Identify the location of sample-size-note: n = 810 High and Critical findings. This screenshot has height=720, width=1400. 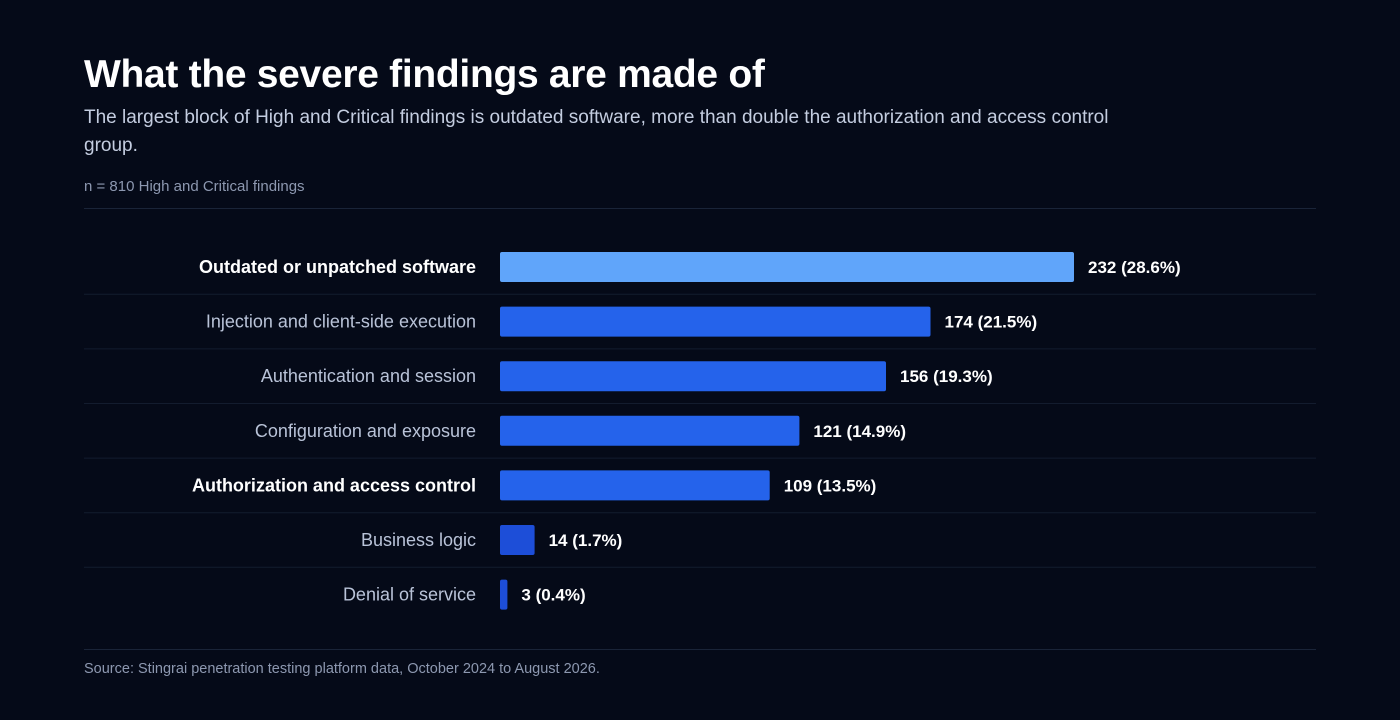
(194, 186).